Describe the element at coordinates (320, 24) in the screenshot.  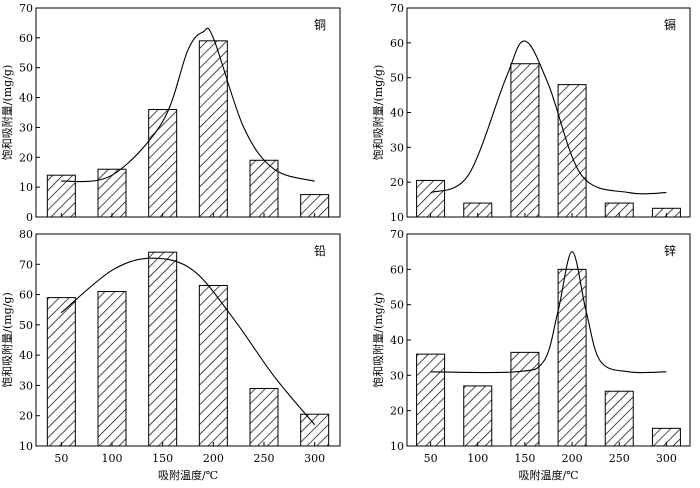
I see `panel-label: 铜` at that location.